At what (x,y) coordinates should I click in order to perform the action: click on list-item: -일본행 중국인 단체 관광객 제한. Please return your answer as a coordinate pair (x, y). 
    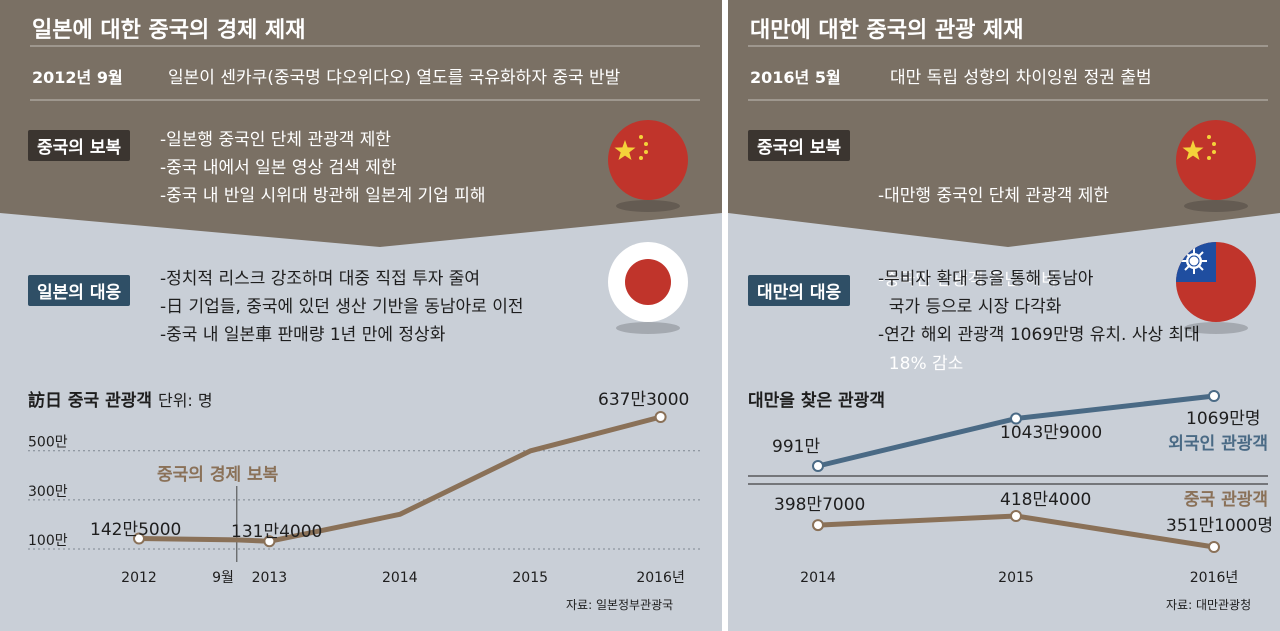
    Looking at the image, I should click on (276, 140).